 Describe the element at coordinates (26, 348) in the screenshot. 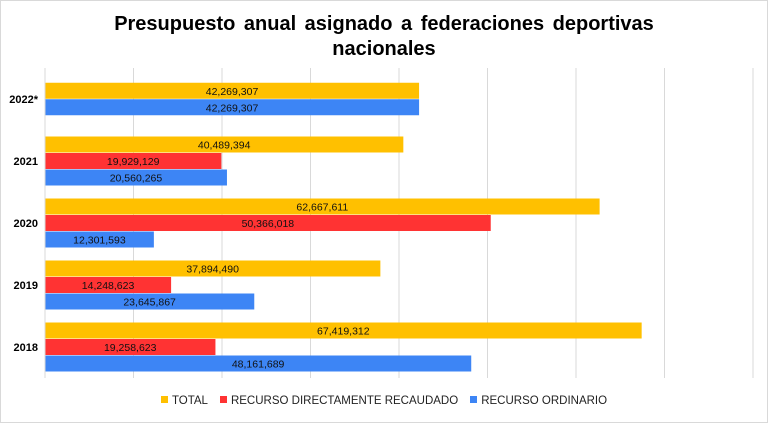

I see `category-label: 2018` at that location.